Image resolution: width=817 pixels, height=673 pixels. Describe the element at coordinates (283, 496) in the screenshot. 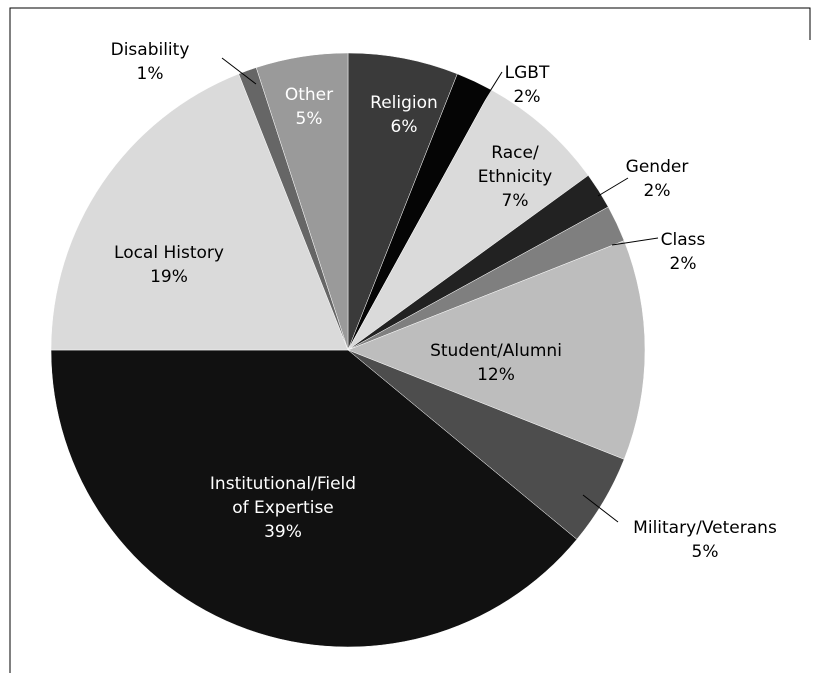

I see `slice-label: Institutional/Field of Expertise` at that location.